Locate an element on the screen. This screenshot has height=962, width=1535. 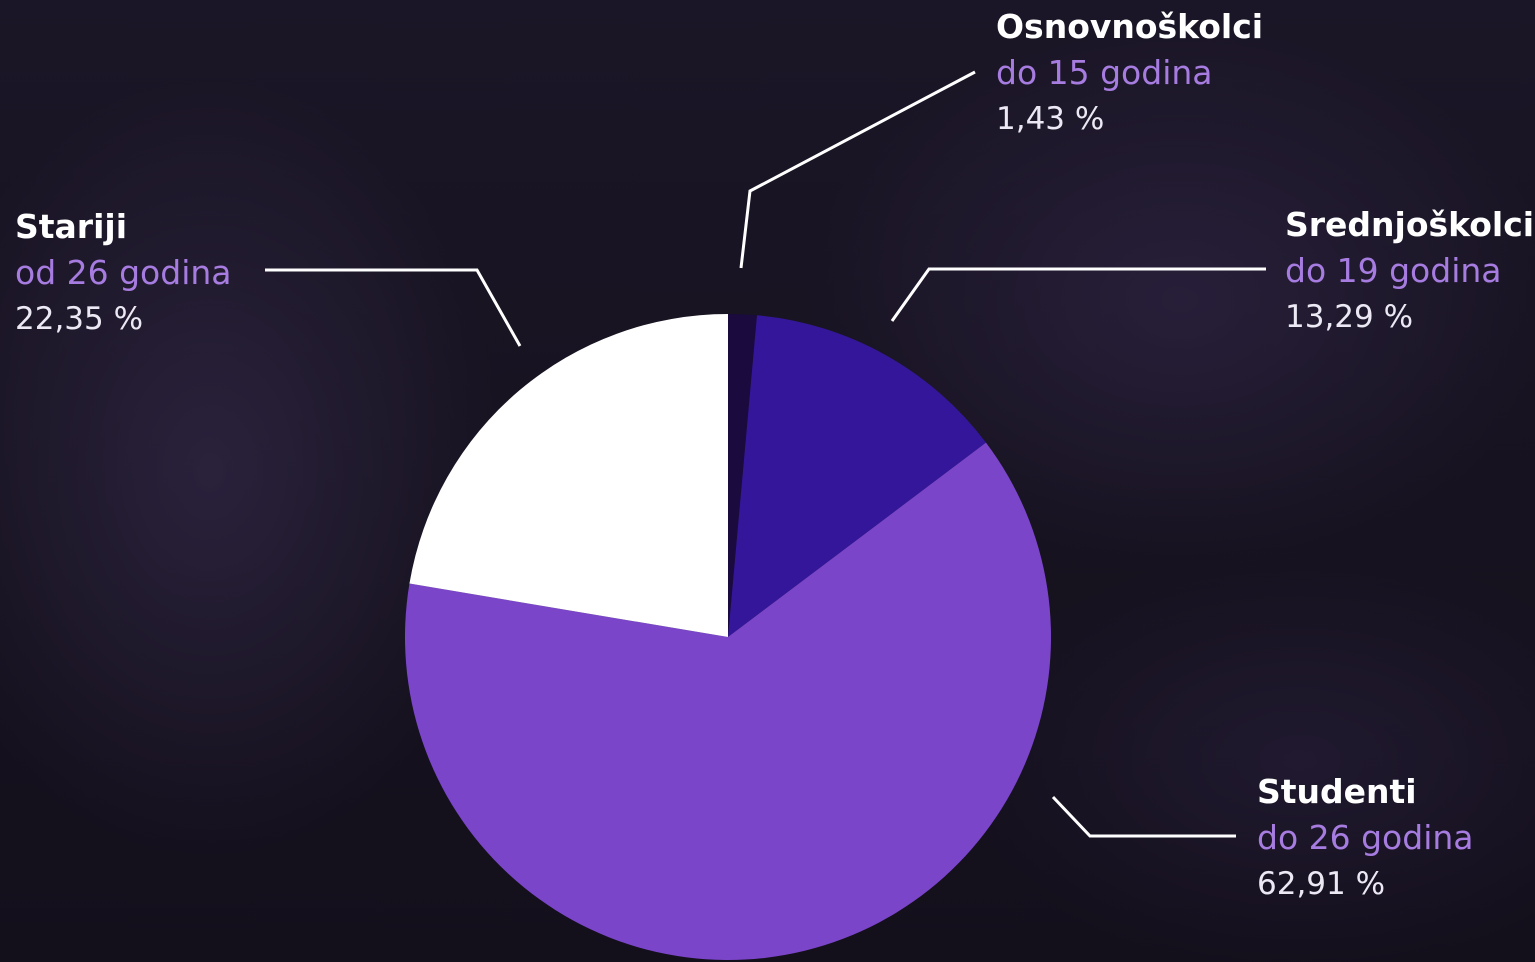
pie-slice-stariji is located at coordinates (568, 475).